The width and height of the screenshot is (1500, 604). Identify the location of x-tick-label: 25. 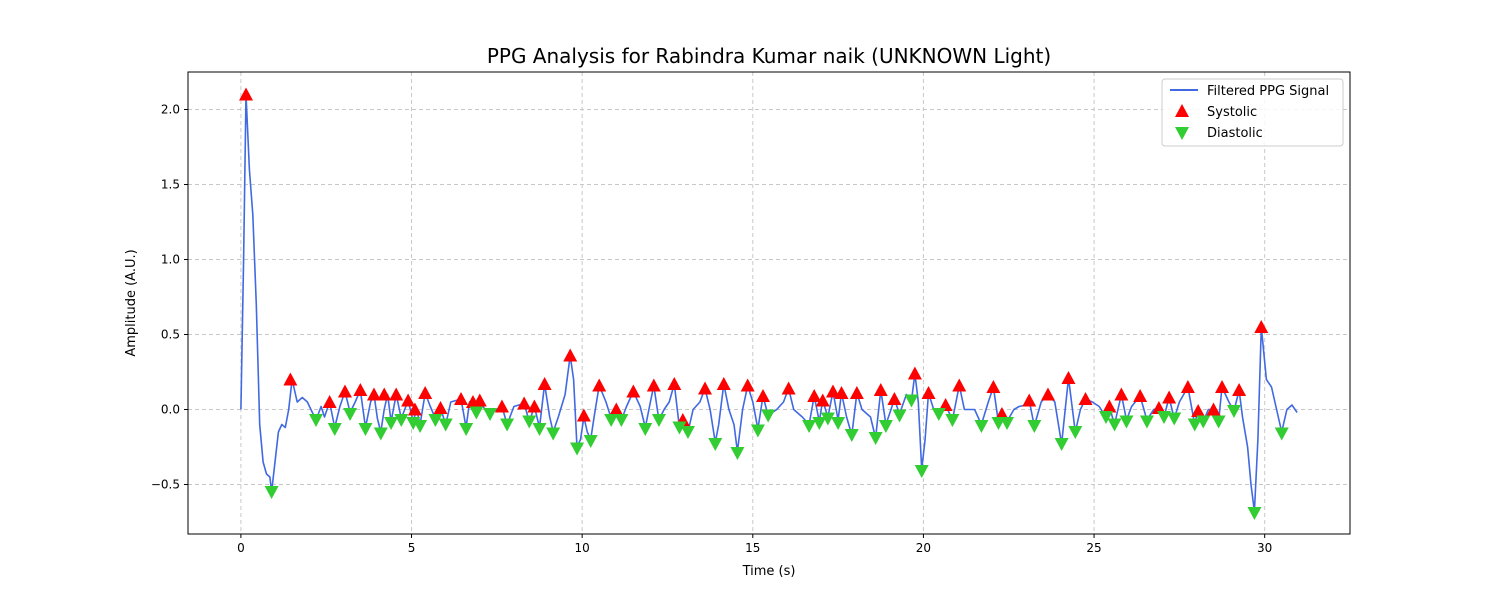
(1093, 548).